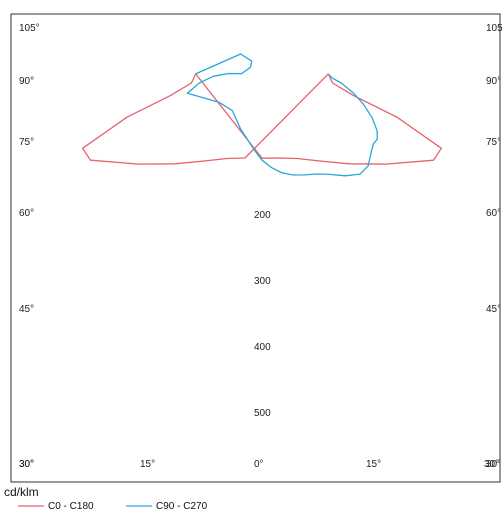  Describe the element at coordinates (262, 314) in the screenshot. I see `radial-labels: 200 300 400 500` at that location.